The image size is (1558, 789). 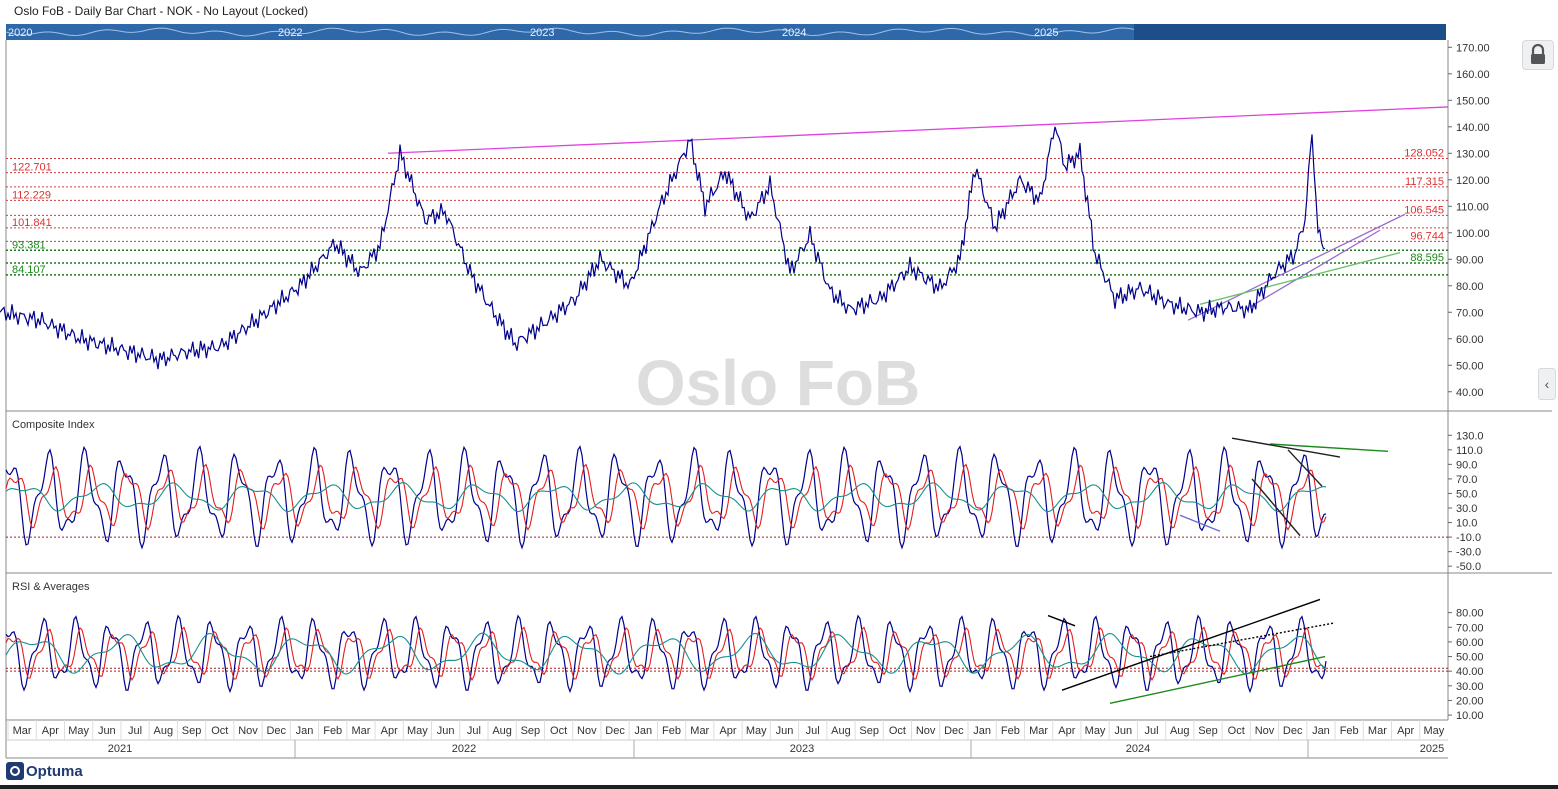 I want to click on y-tick-label: 140.00, so click(x=1473, y=128).